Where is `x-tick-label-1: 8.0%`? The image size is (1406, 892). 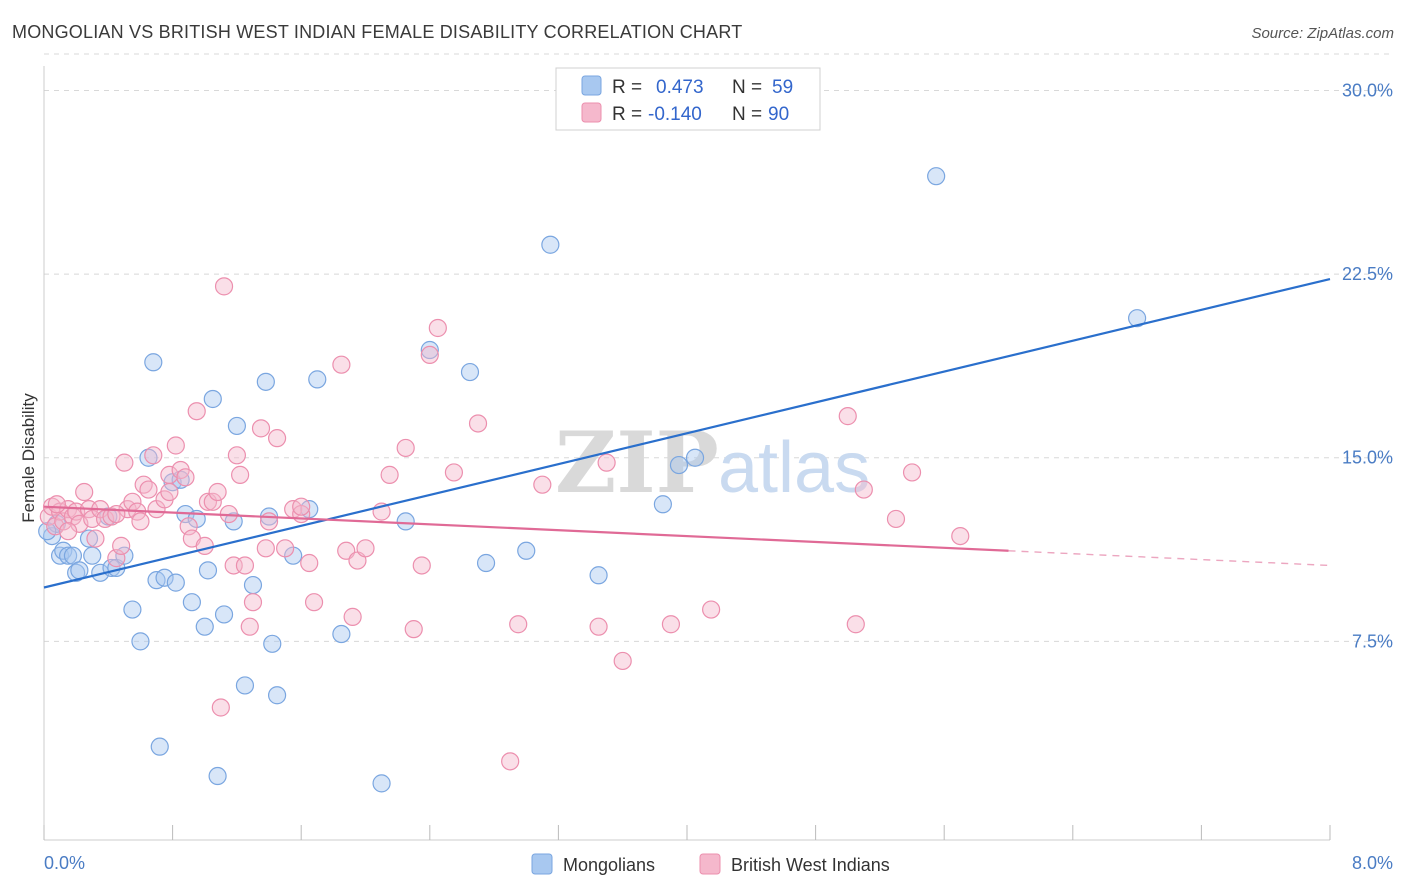
x-tick-label-1: 8.0% is located at coordinates (1372, 863).